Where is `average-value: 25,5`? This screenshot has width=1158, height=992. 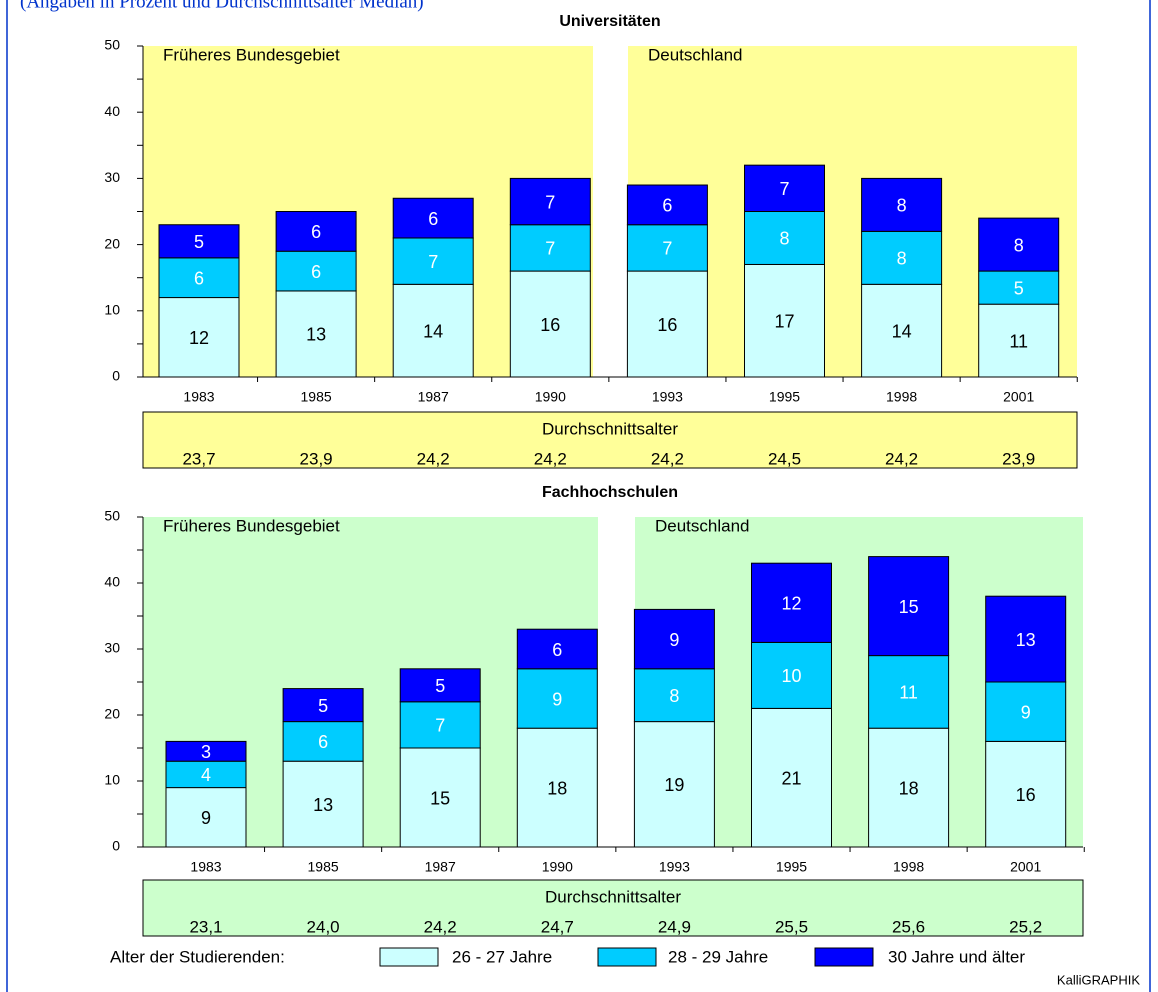
average-value: 25,5 is located at coordinates (791, 926).